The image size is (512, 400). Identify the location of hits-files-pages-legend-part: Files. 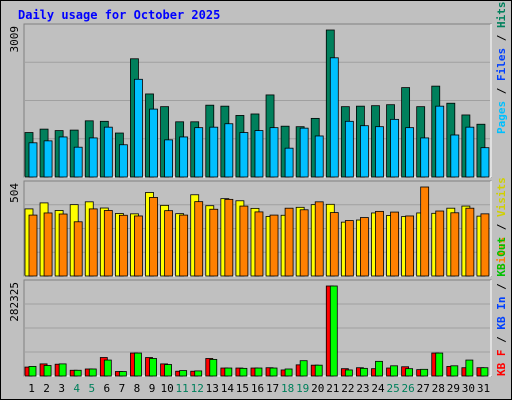
(501, 64).